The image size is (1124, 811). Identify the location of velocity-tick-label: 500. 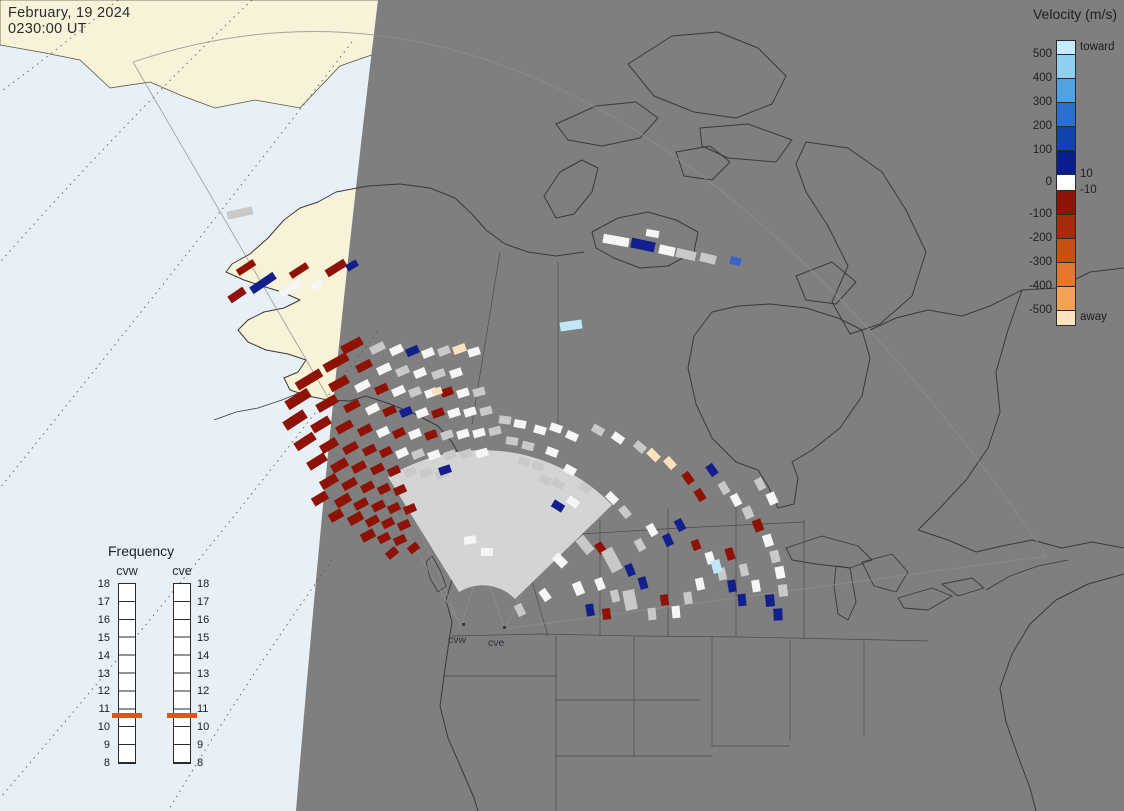
(1042, 54).